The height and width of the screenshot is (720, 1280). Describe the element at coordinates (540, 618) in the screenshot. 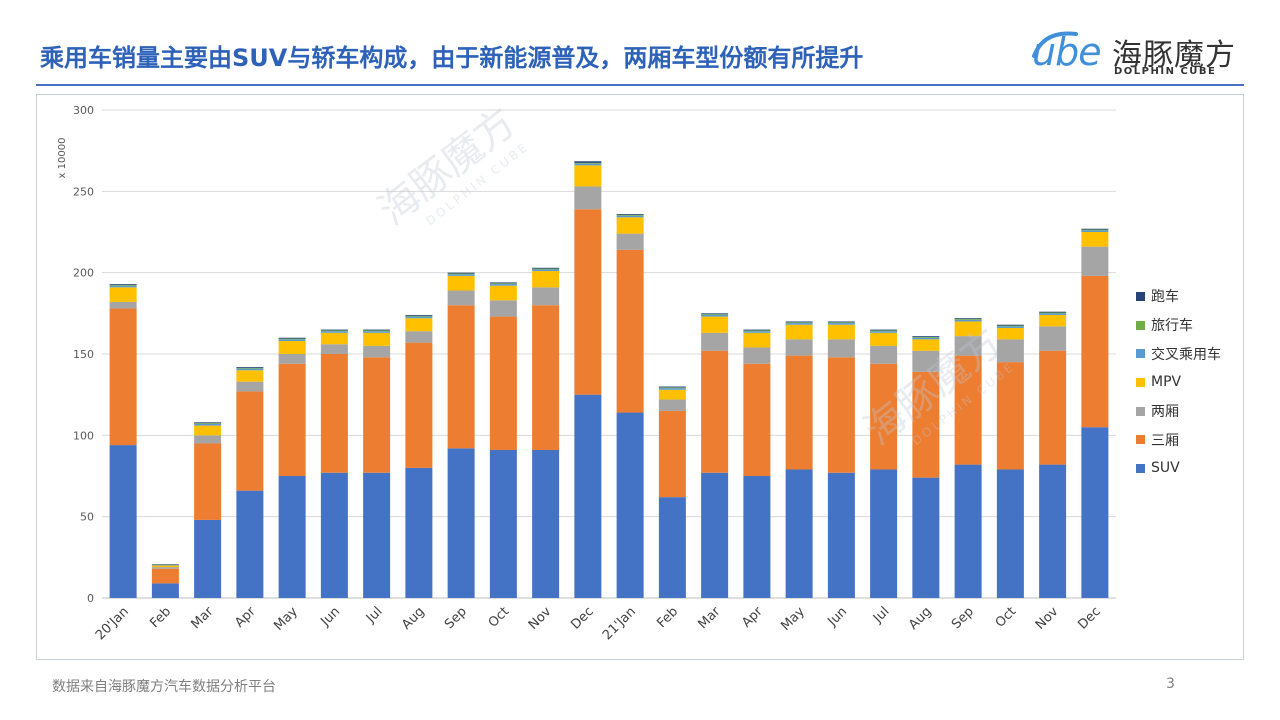

I see `x-tick-label: Nov` at that location.